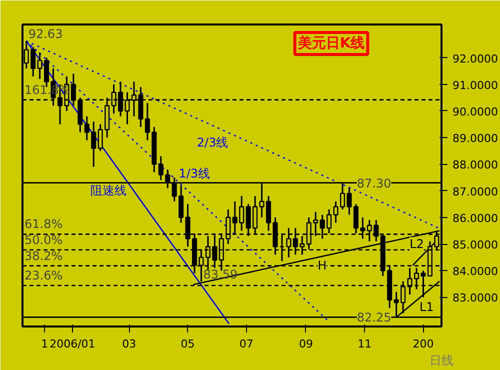 The width and height of the screenshot is (500, 370). What do you see at coordinates (475, 59) in the screenshot?
I see `y-tick-label: 92.0000` at bounding box center [475, 59].